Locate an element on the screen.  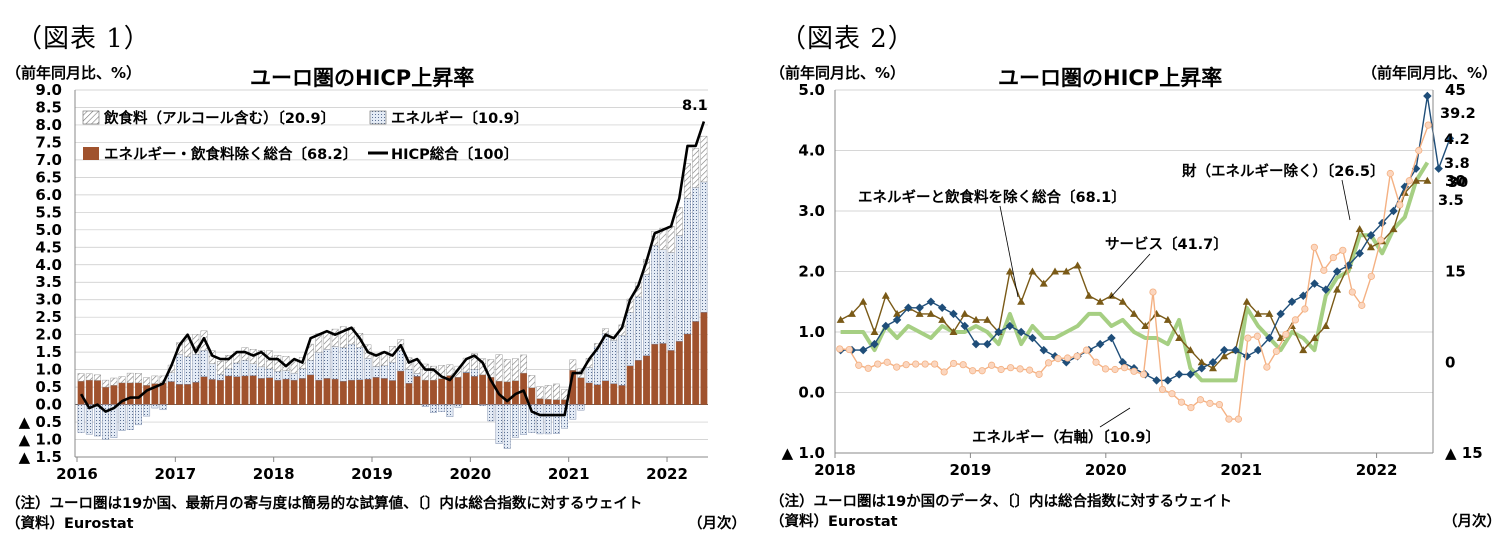
legend-core-label: エネルギー・飲食料除く総合〔68.2〕 is located at coordinates (230, 154).